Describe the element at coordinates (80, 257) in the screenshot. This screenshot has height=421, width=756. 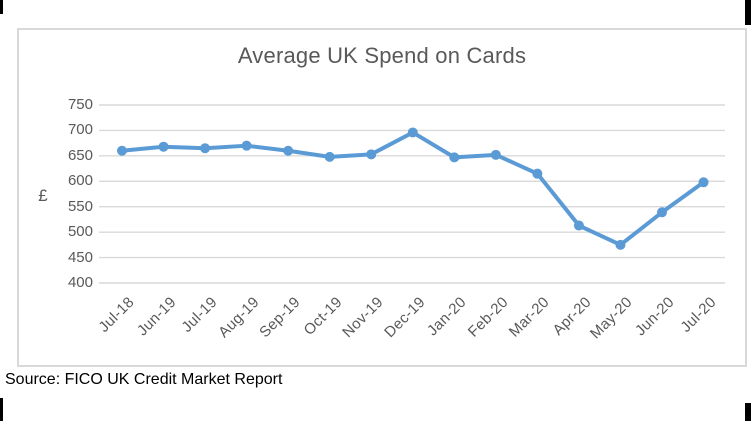
I see `y-tick-label: 450` at that location.